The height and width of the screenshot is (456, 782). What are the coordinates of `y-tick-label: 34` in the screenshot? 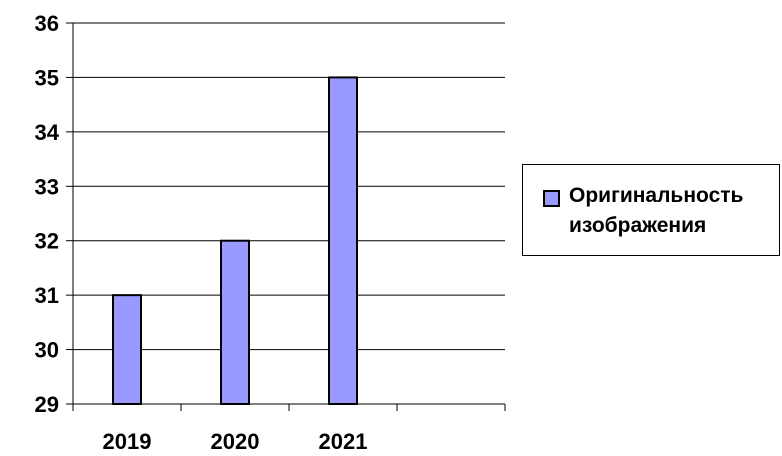 It's located at (47, 132).